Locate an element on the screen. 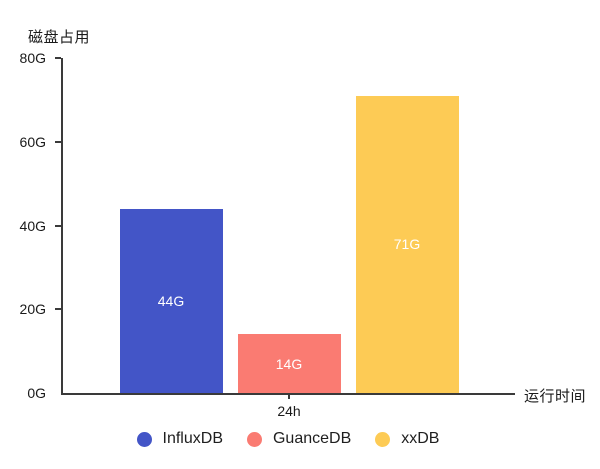 The height and width of the screenshot is (469, 600). y-tick-label-40G: 40G is located at coordinates (32, 225).